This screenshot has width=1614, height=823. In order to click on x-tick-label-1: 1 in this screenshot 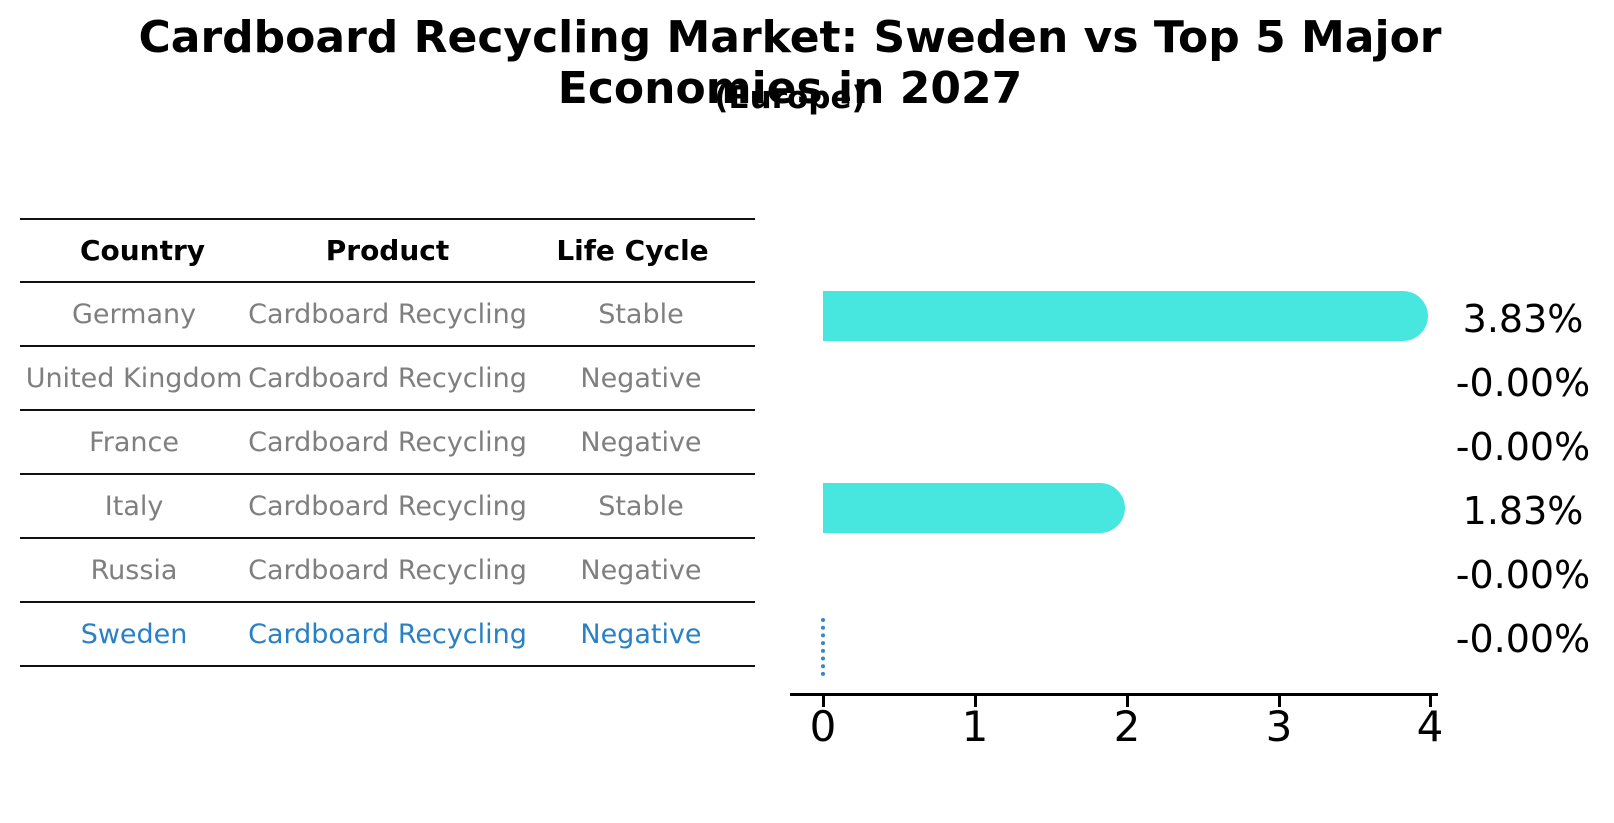, I will do `click(975, 726)`.